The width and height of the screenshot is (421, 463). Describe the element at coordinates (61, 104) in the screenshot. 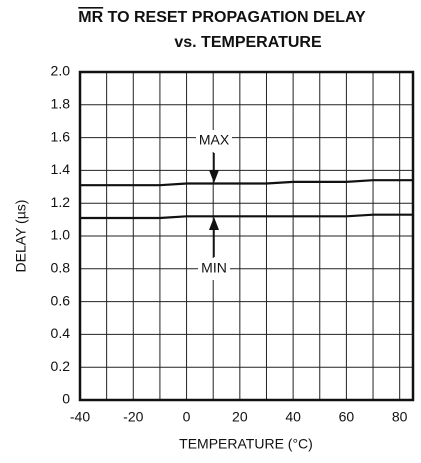

I see `y-tick-label: 1.8` at that location.